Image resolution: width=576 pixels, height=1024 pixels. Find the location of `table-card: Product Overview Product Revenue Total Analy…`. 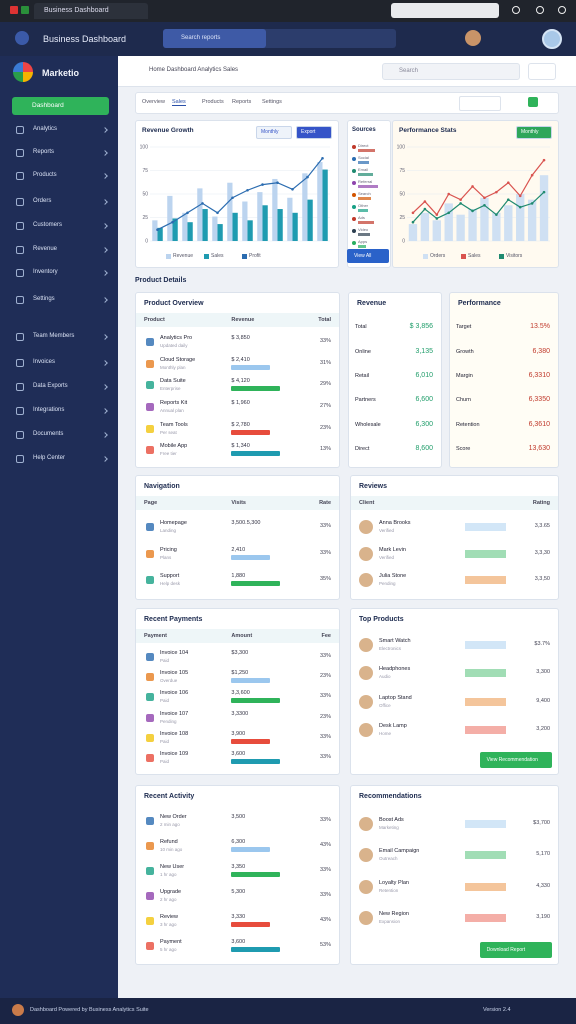

table-card: Product Overview Product Revenue Total Analy… is located at coordinates (237, 380).